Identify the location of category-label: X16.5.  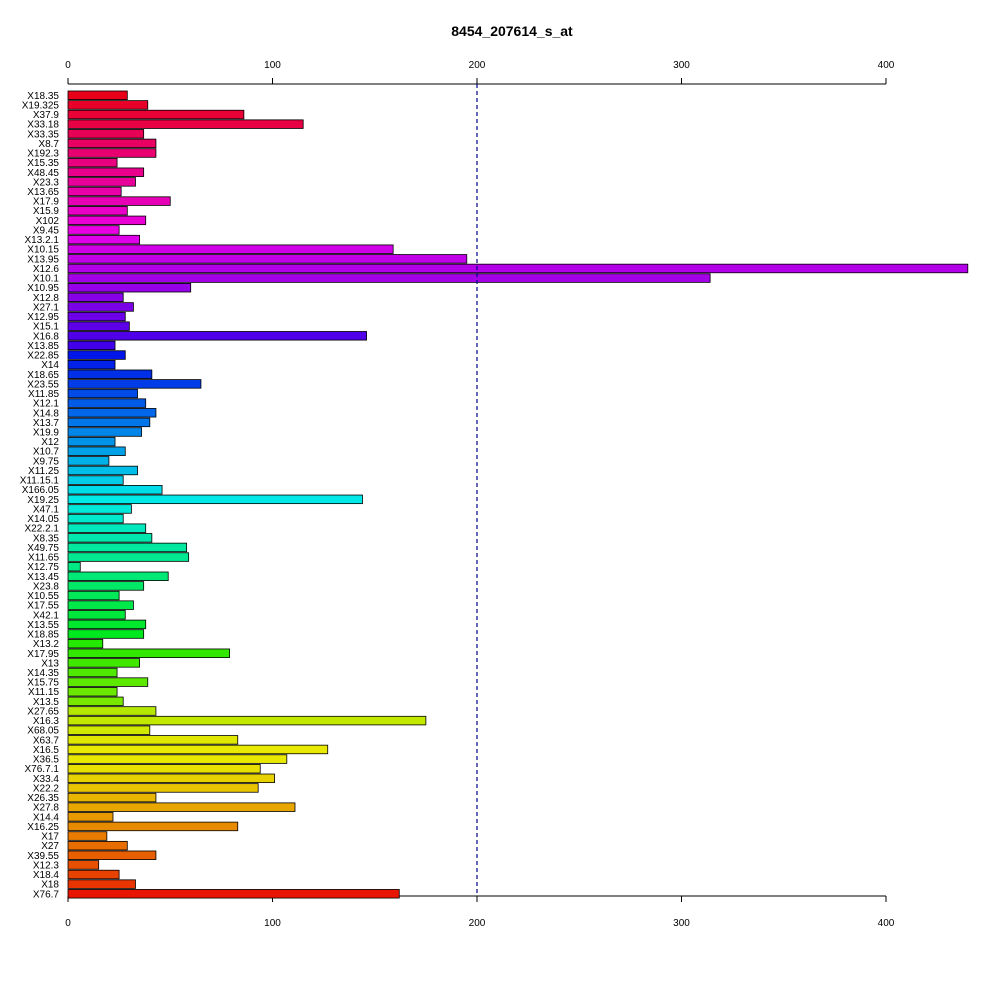
(46, 750).